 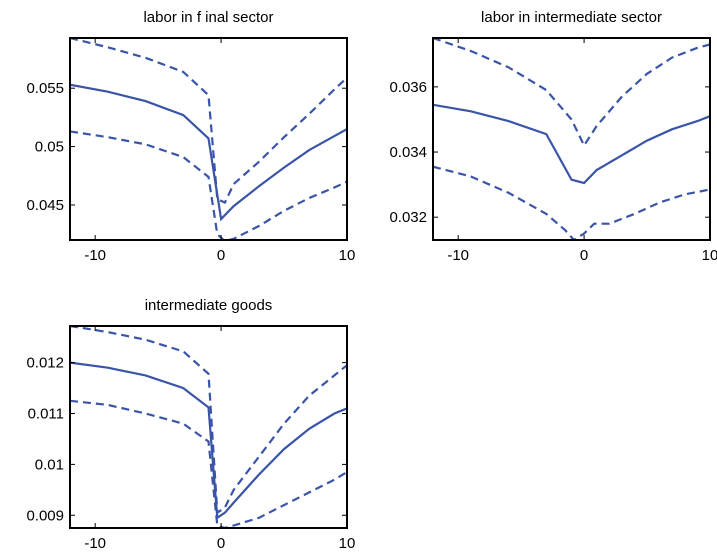 I want to click on y-tick-label: 0.01, so click(x=49, y=464).